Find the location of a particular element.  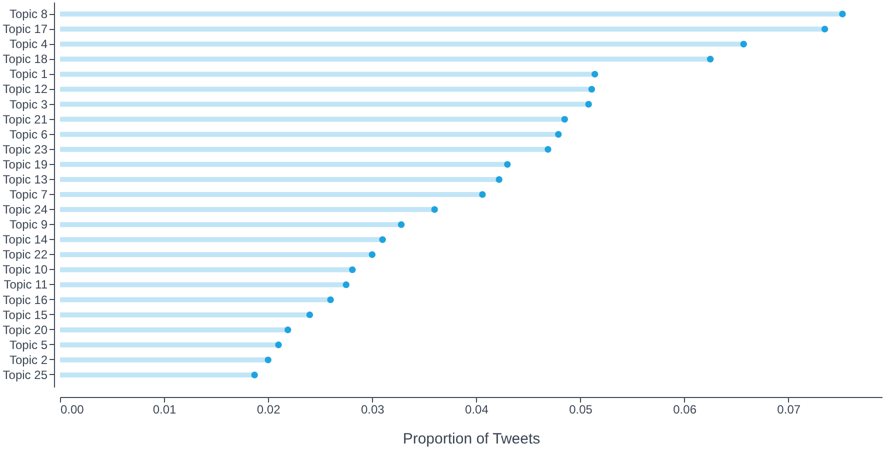

y-tick-label: Topic 20 is located at coordinates (25, 329).